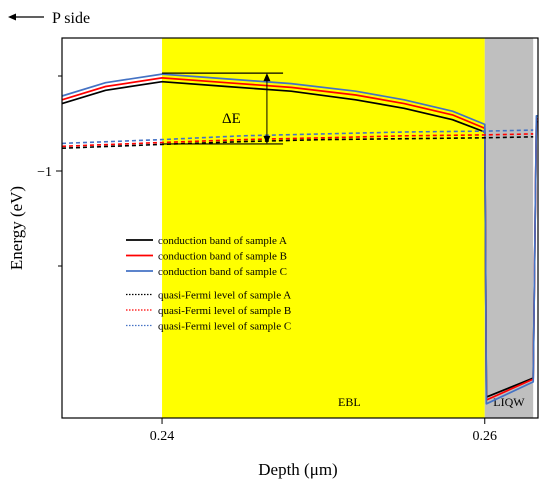 The width and height of the screenshot is (550, 487). What do you see at coordinates (297, 469) in the screenshot?
I see `x-axis-label: Depth (μm)` at bounding box center [297, 469].